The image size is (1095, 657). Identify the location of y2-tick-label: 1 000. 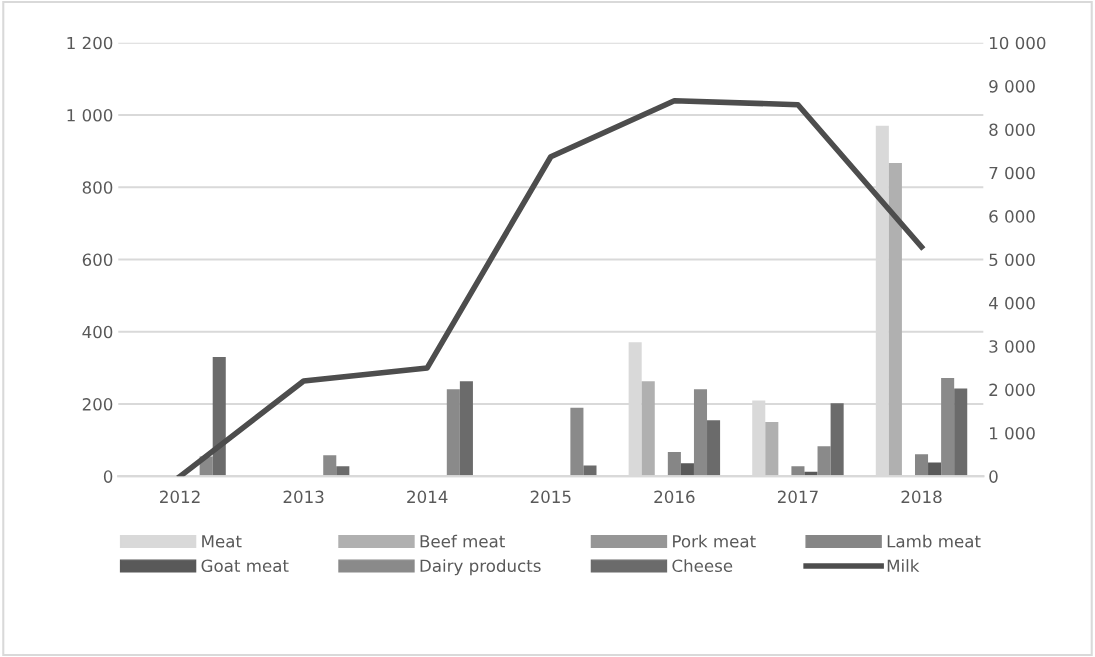
(1012, 433).